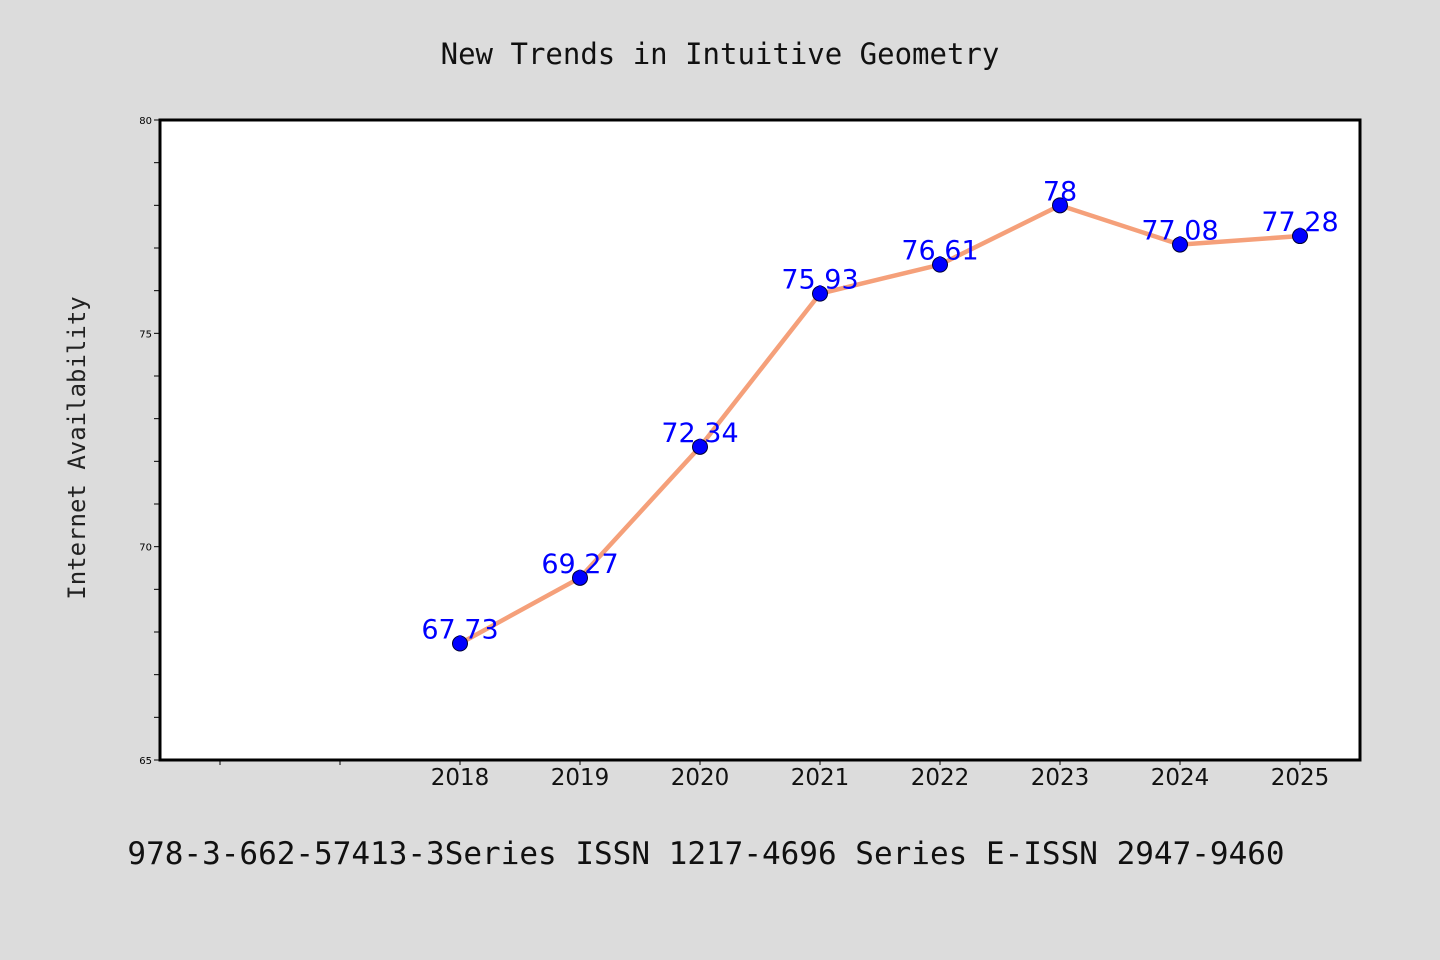 The height and width of the screenshot is (960, 1440). Describe the element at coordinates (1299, 222) in the screenshot. I see `data-label: 77.28` at that location.